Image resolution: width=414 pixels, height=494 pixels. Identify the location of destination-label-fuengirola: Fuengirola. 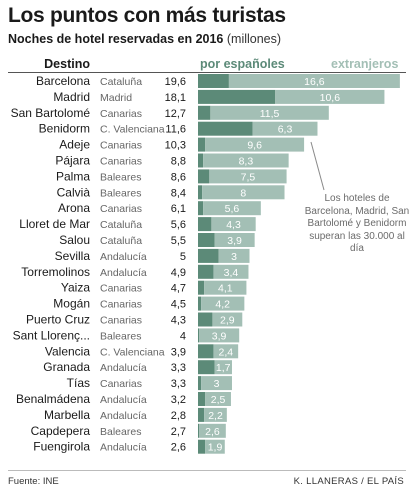
(61, 447).